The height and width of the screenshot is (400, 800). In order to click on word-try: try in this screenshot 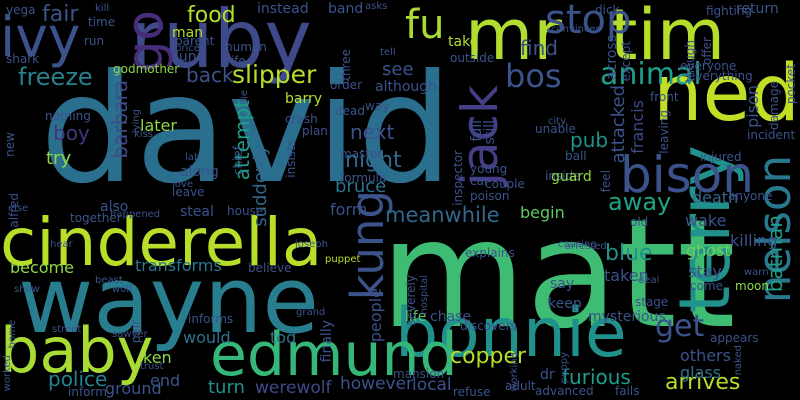, I will do `click(59, 158)`.